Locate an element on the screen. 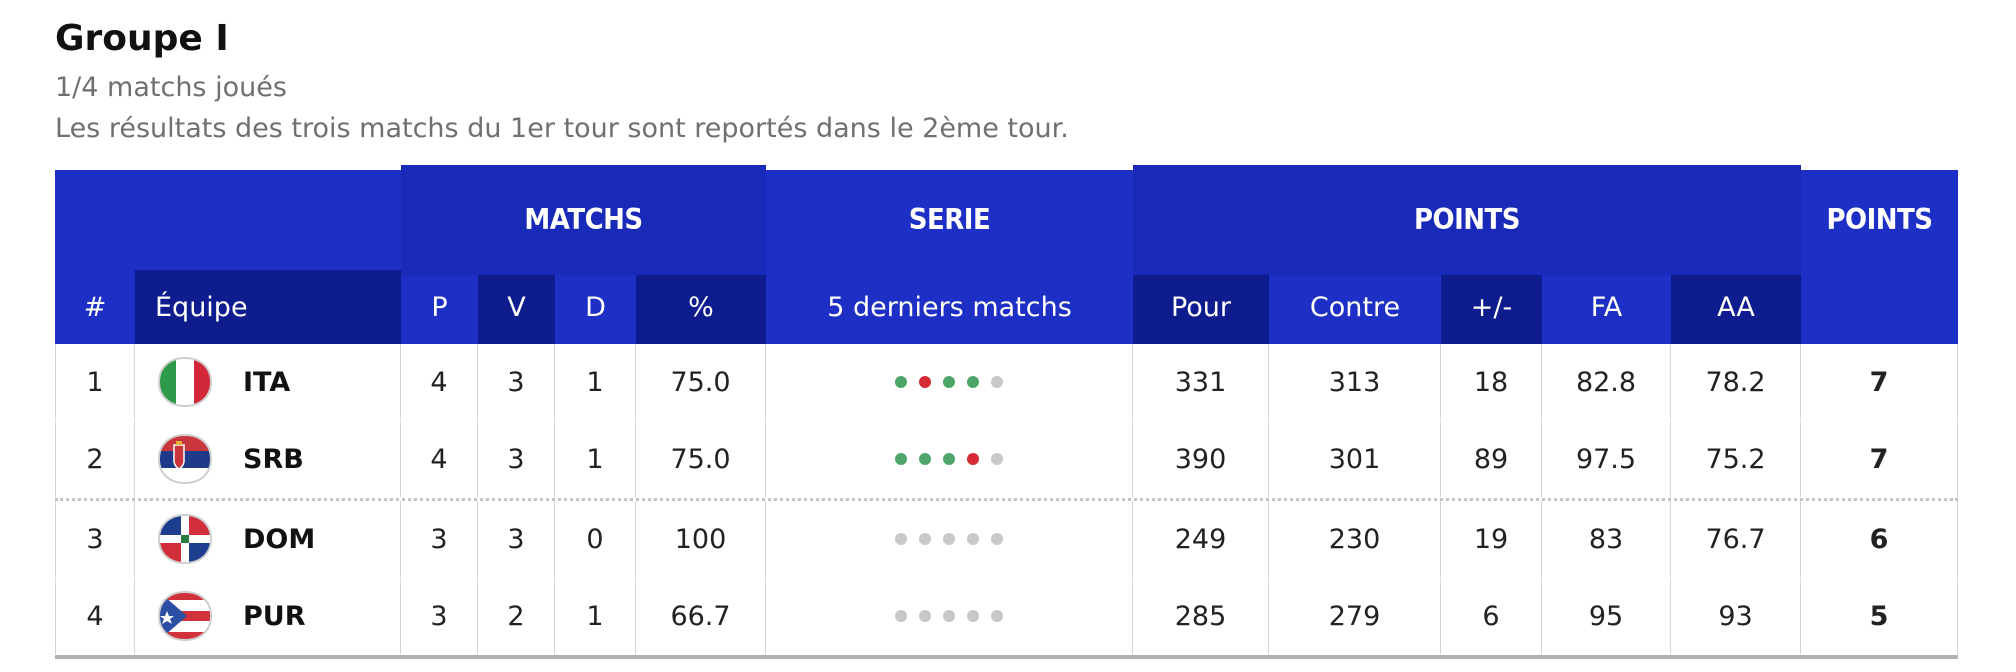 Image resolution: width=2016 pixels, height=672 pixels. col-wins: V is located at coordinates (516, 307).